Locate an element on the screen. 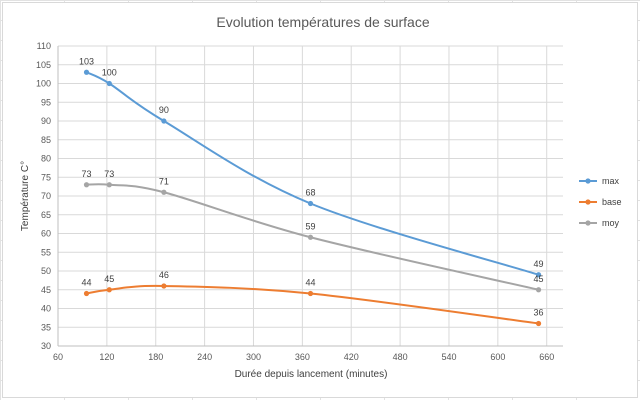 The image size is (640, 400). series-line-base is located at coordinates (312, 304).